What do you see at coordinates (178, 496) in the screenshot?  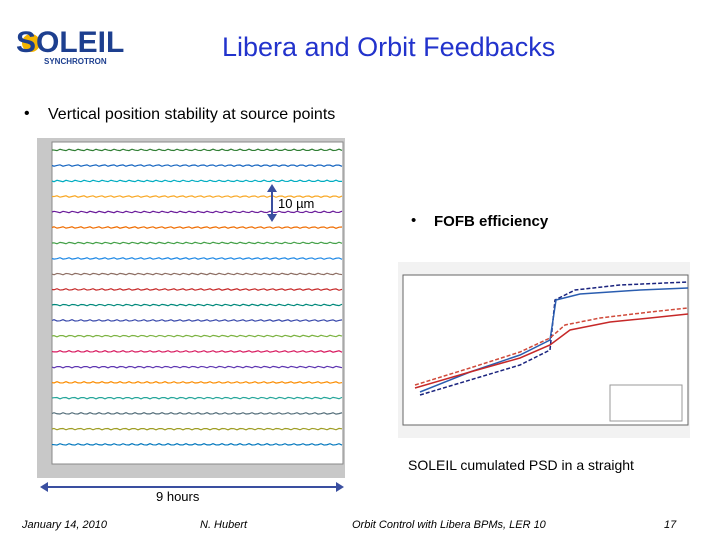 I see `duration-note: 9 hours` at bounding box center [178, 496].